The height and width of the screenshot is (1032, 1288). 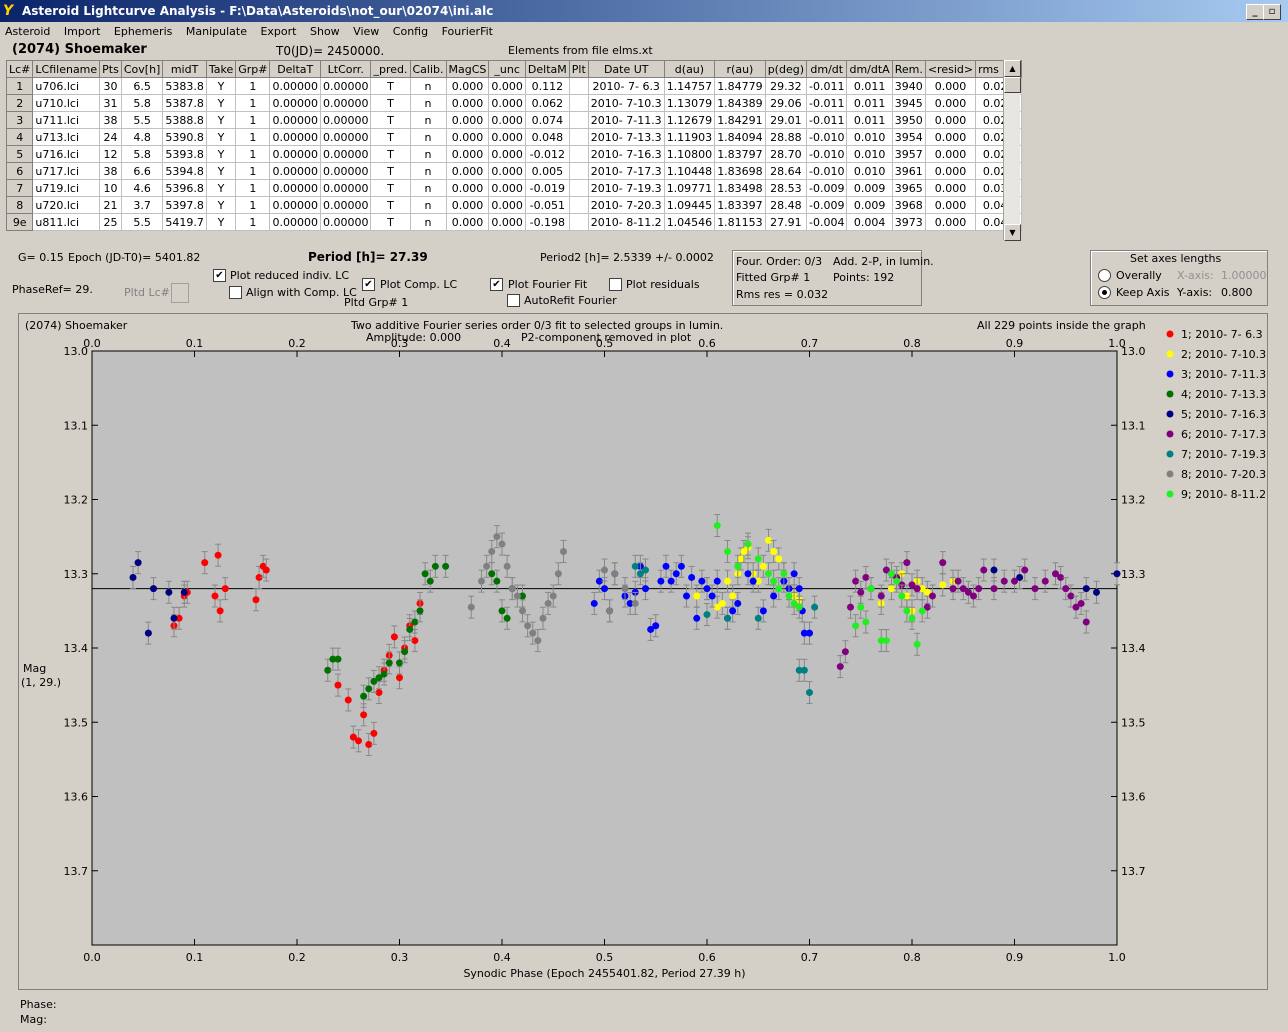 I want to click on table-cell: -0.051, so click(x=547, y=205).